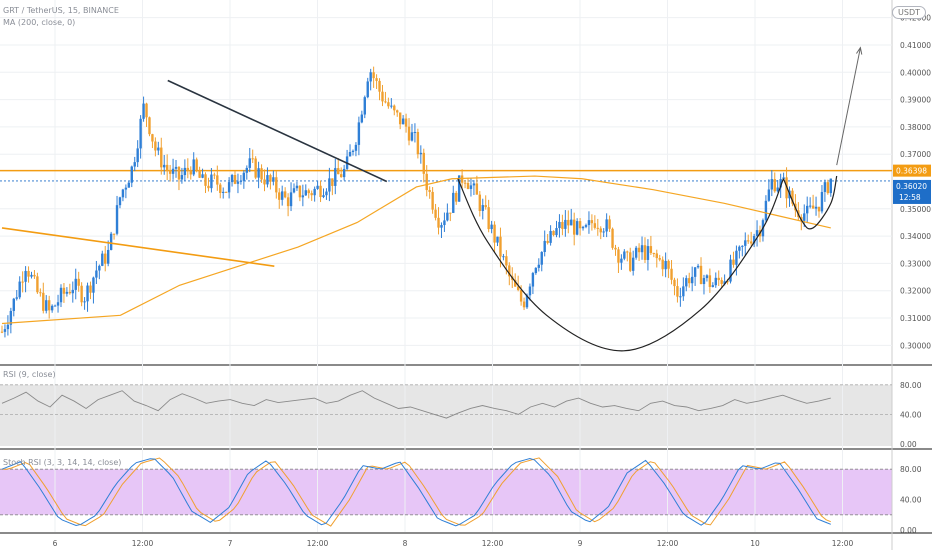  Describe the element at coordinates (859, 50) in the screenshot. I see `target-arrowhead` at that location.